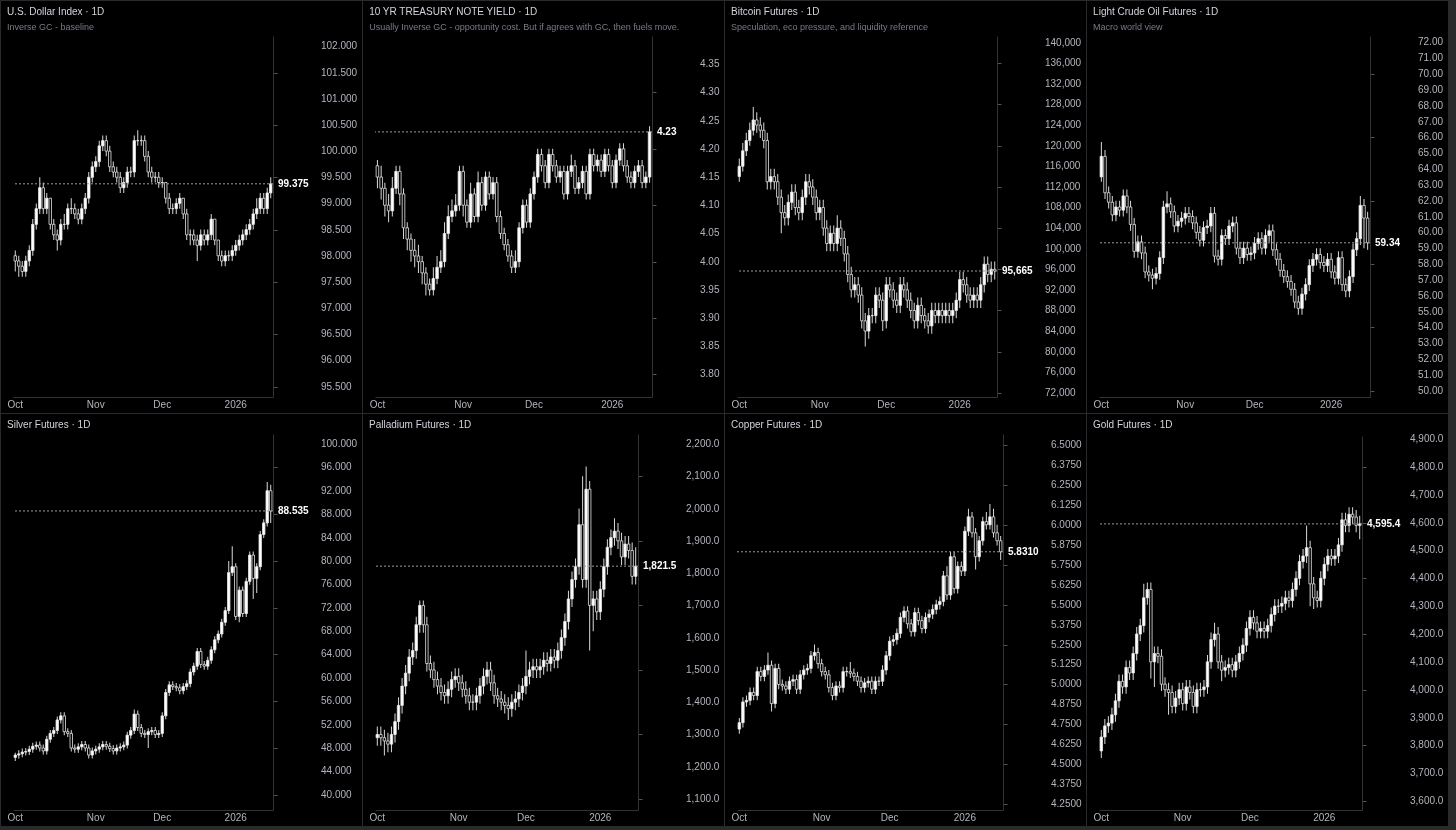  Describe the element at coordinates (337, 334) in the screenshot. I see `y-tick-label: 96.500` at that location.